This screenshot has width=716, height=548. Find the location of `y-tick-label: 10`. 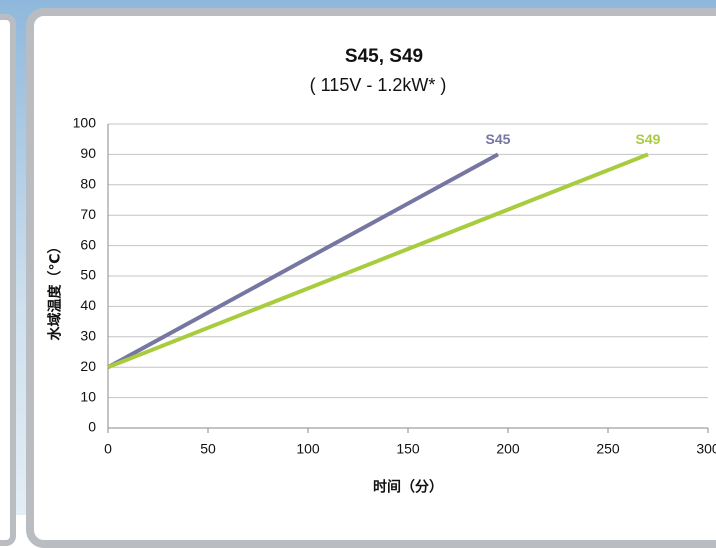

y-tick-label: 10 is located at coordinates (88, 396).